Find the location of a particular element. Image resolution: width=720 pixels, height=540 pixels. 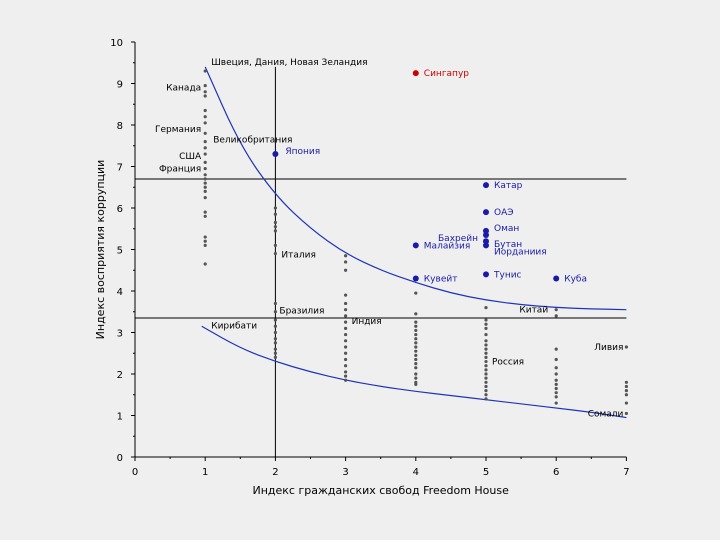

point-label: США is located at coordinates (190, 157).